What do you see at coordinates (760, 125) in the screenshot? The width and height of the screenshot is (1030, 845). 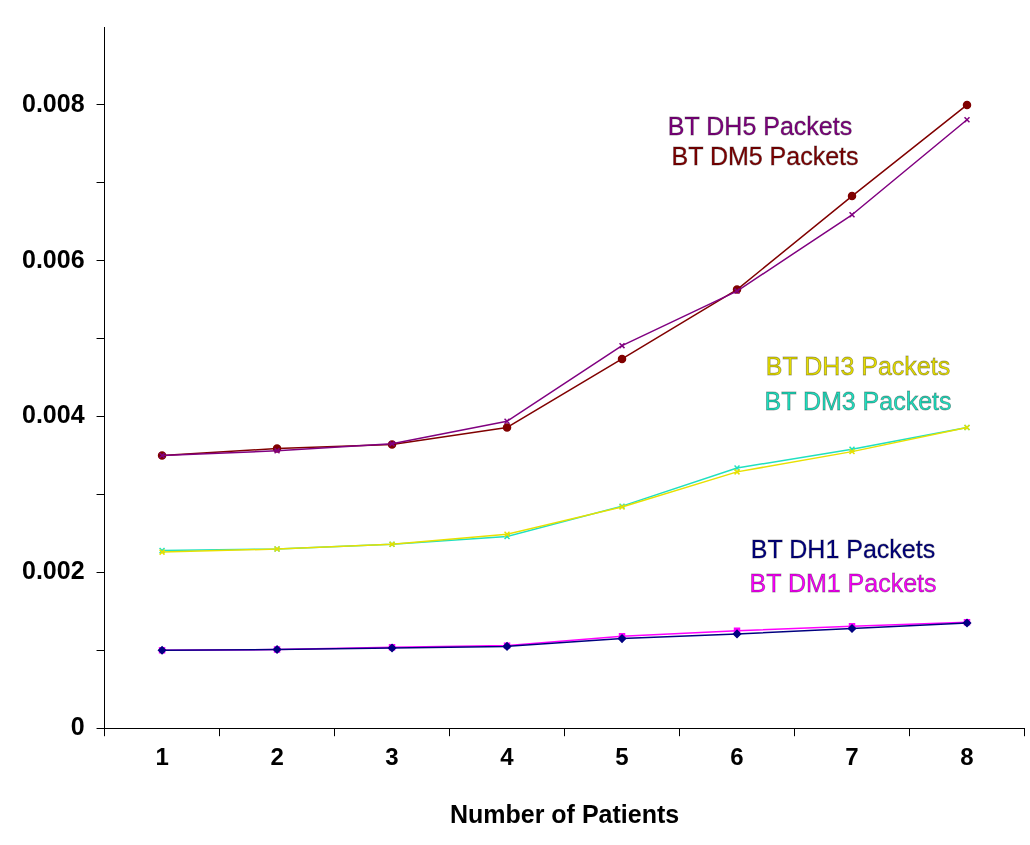 I see `text: BT DH5 Packets` at bounding box center [760, 125].